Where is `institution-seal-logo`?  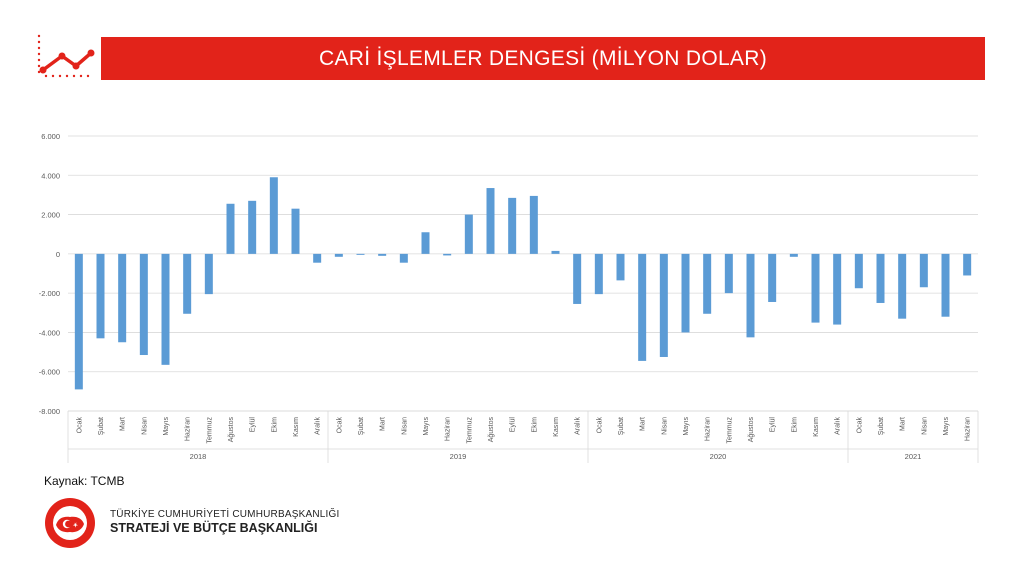 institution-seal-logo is located at coordinates (70, 523).